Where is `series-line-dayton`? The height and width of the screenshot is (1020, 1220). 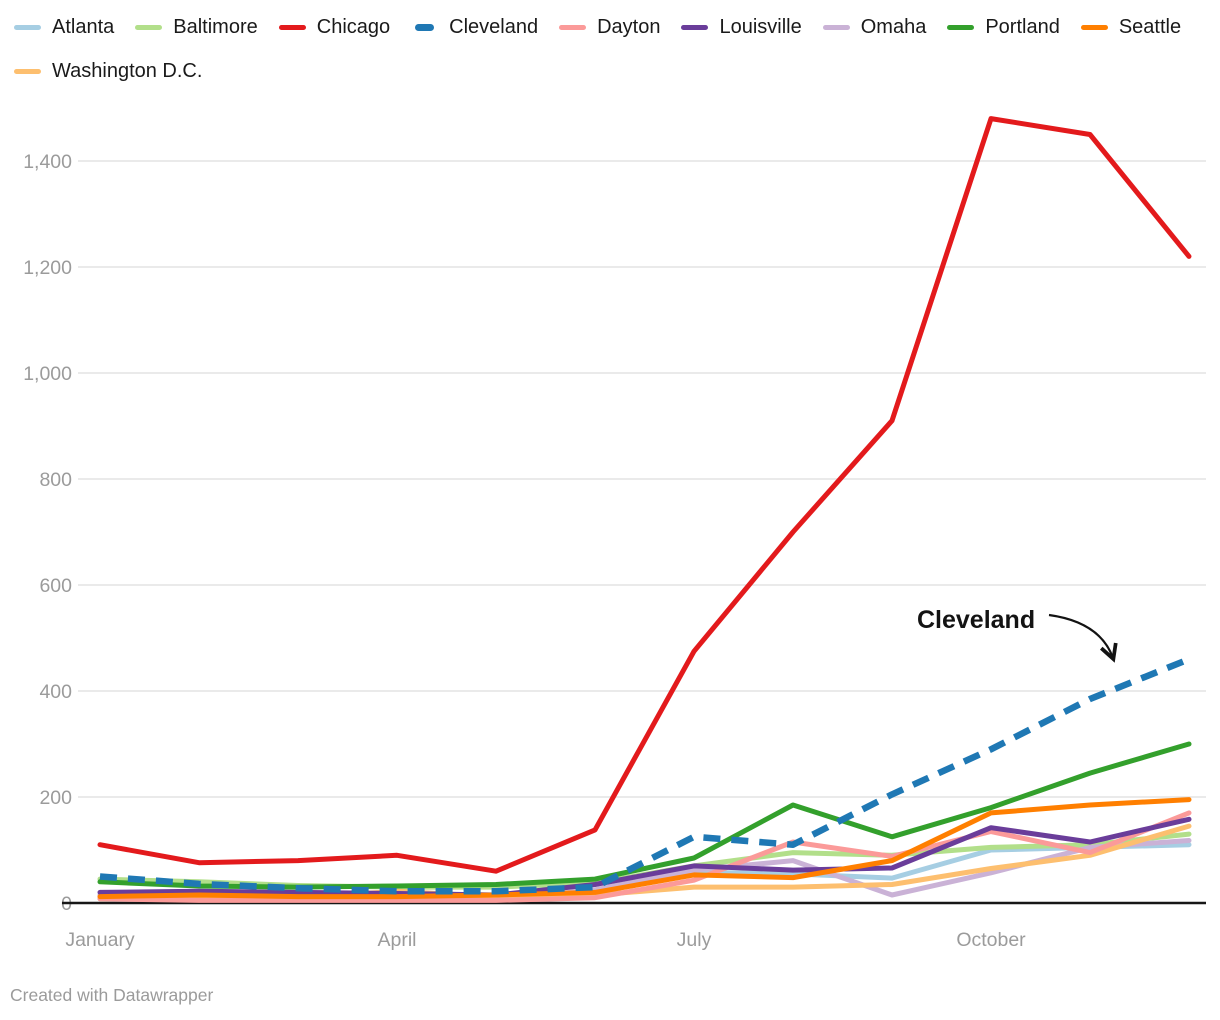
series-line-dayton is located at coordinates (644, 856).